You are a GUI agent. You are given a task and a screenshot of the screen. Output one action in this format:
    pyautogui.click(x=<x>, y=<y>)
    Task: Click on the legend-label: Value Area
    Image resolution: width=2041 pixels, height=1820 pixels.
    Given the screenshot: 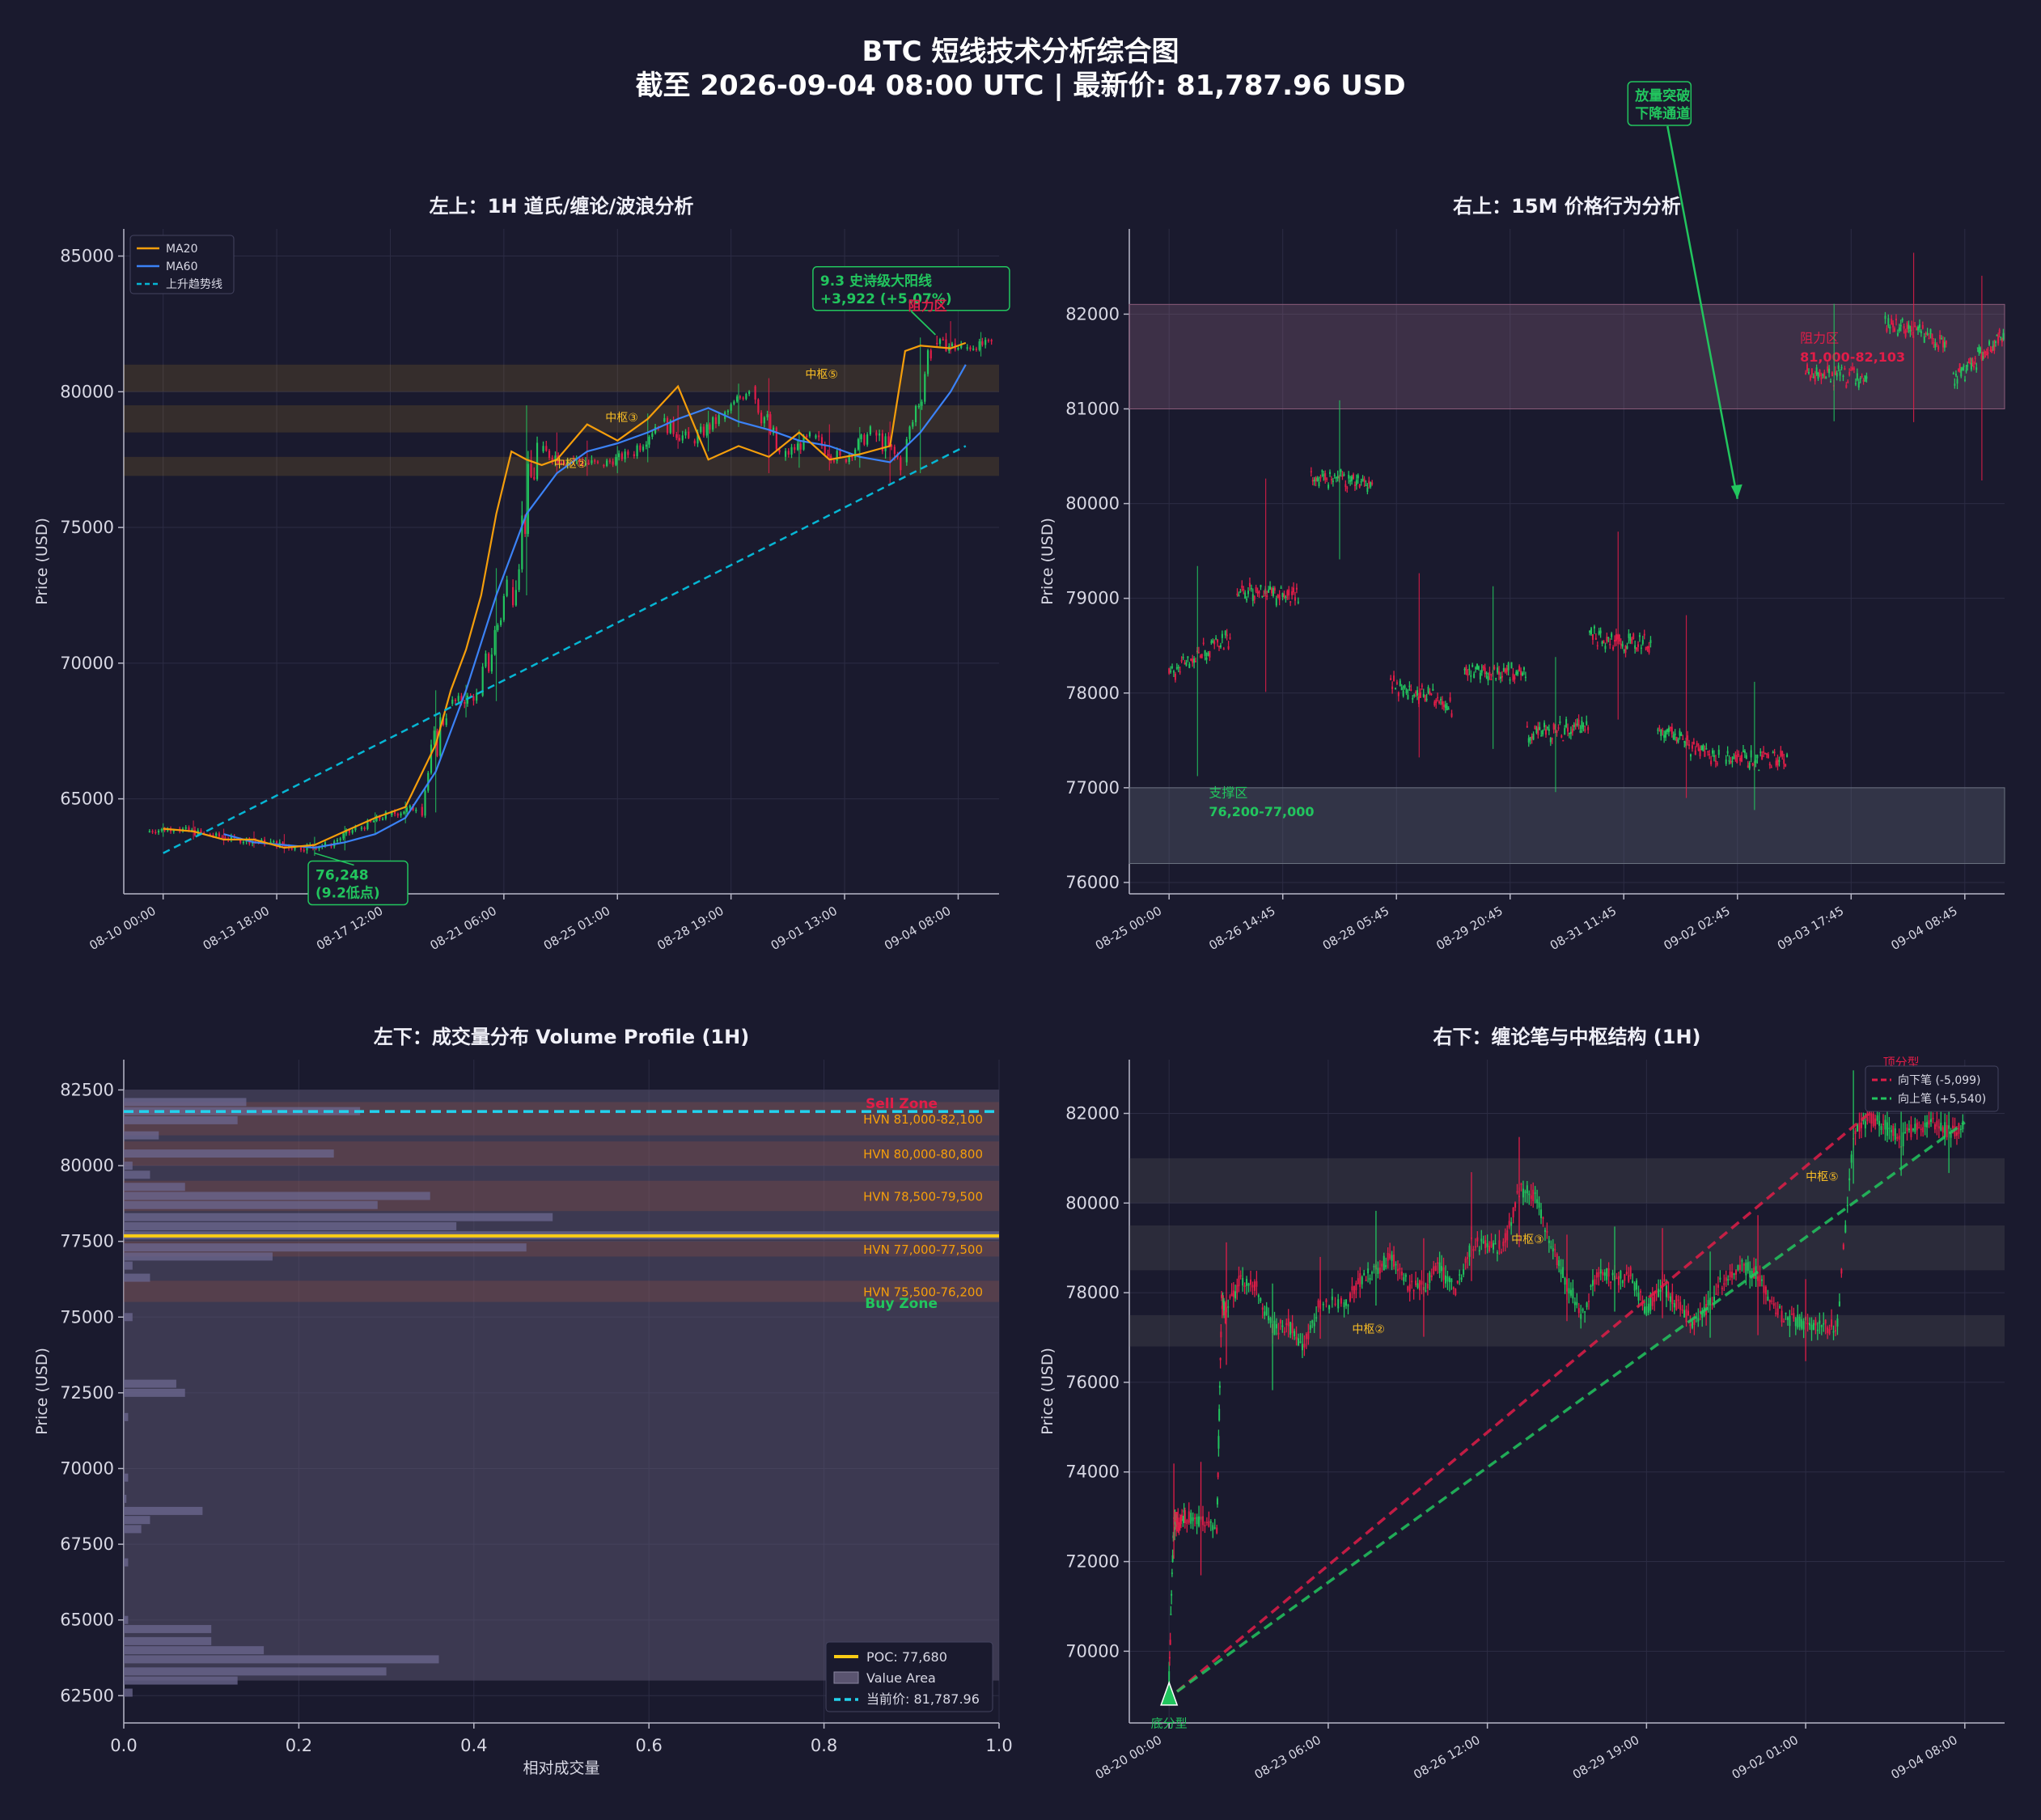 What is the action you would take?
    pyautogui.click(x=901, y=1678)
    